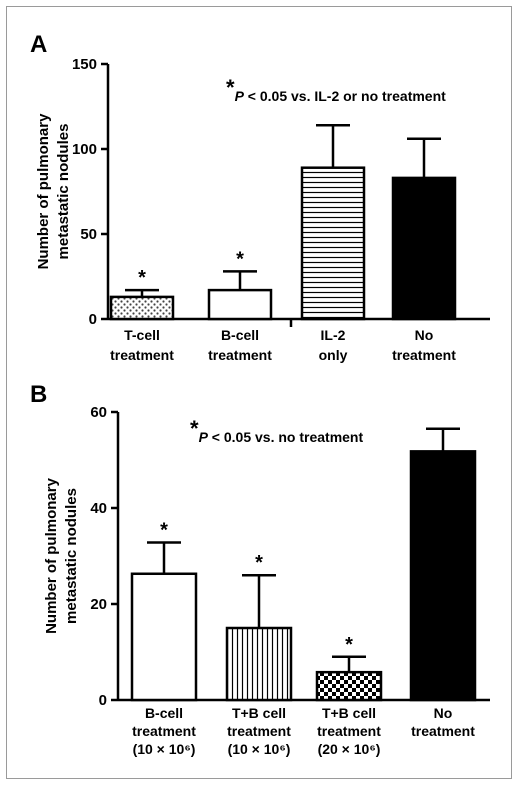 The image size is (520, 787). I want to click on panel-a-category-label: only, so click(333, 355).